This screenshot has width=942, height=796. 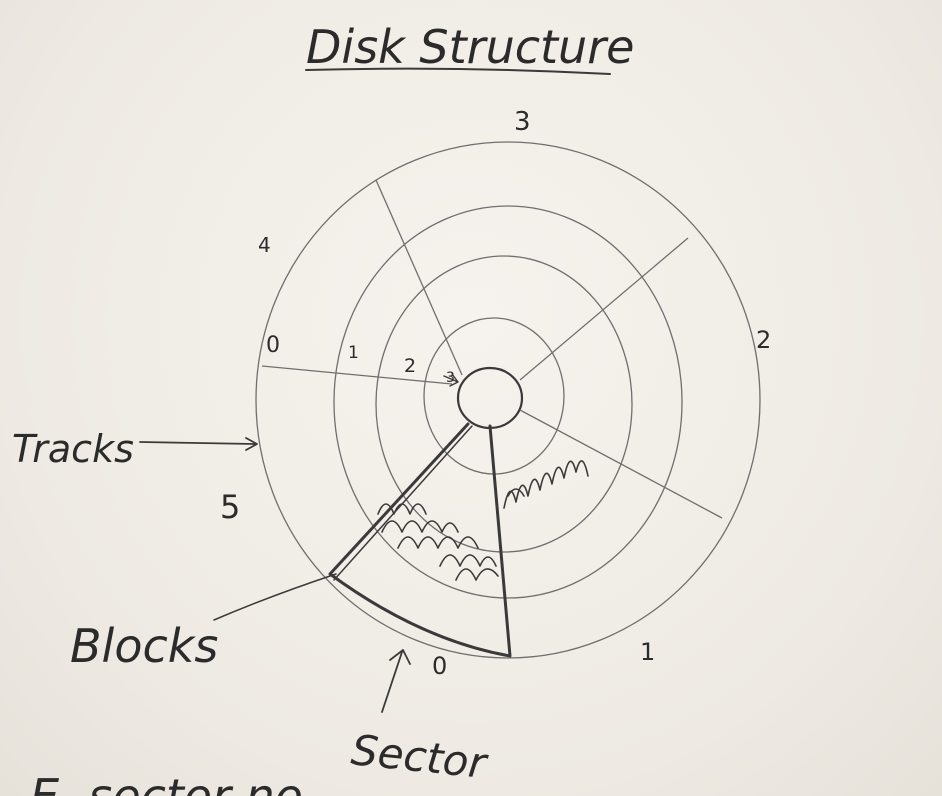 I want to click on sector-number-5: 5, so click(x=230, y=507).